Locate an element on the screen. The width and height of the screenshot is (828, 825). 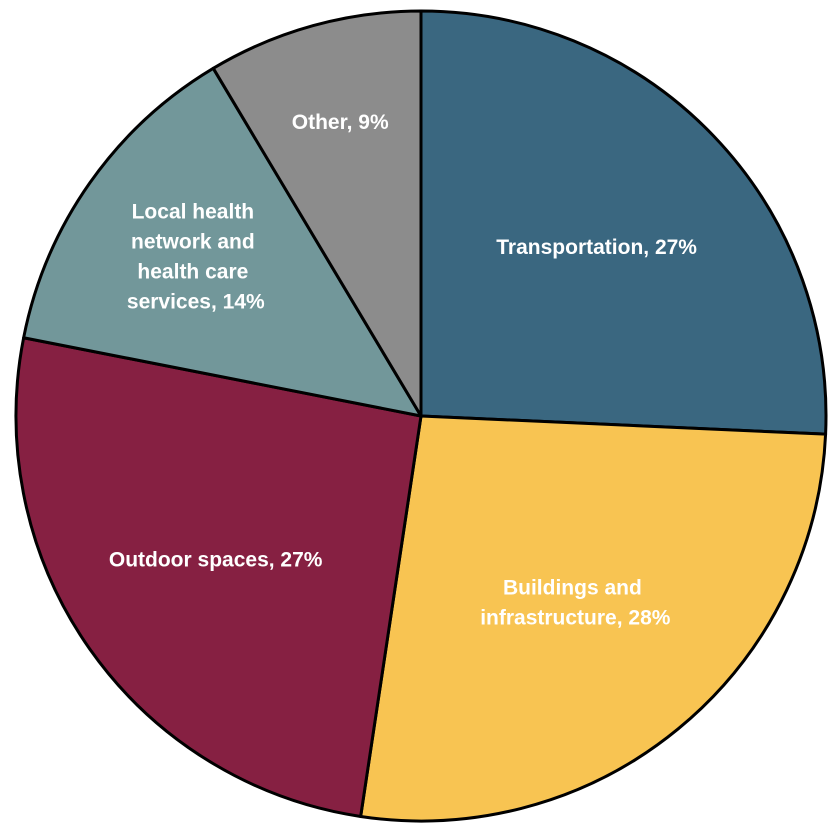
data-label: Buildings and infrastructure, 28% is located at coordinates (575, 602).